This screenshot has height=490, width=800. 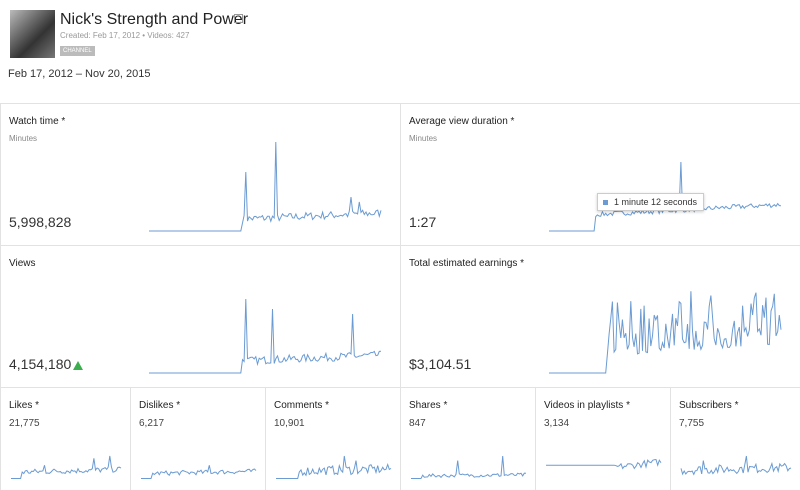 What do you see at coordinates (40, 222) in the screenshot?
I see `metric-value: 5,998,828` at bounding box center [40, 222].